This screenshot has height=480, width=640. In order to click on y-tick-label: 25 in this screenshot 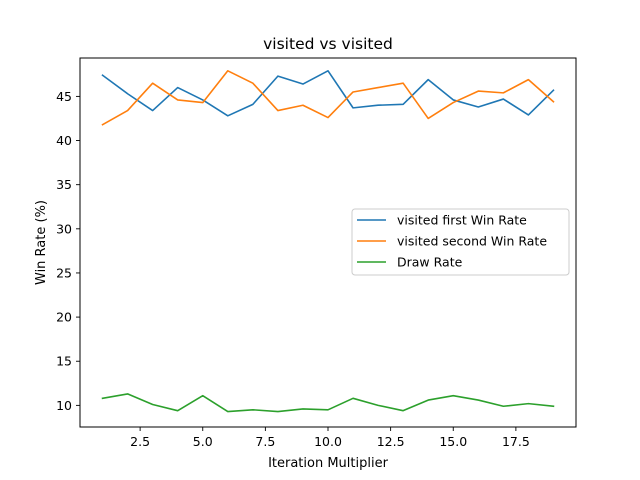, I will do `click(64, 272)`.